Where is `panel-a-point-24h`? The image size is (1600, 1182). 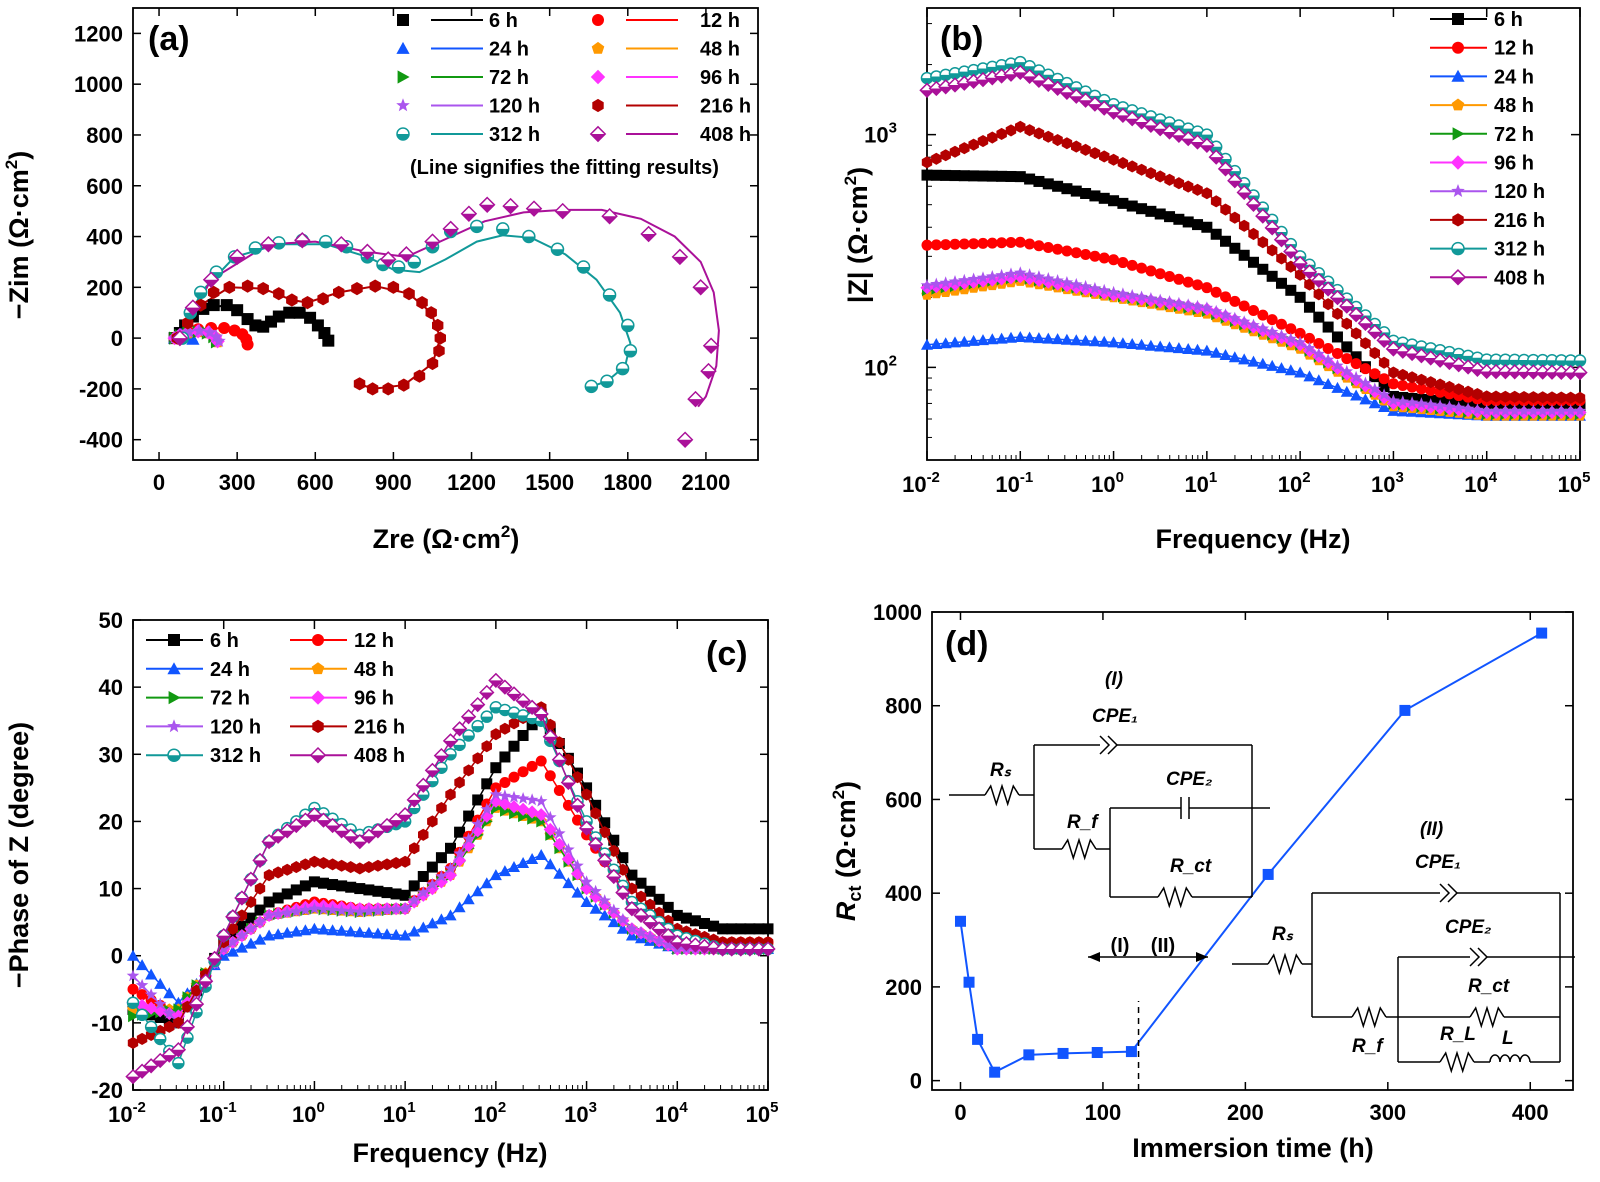 panel-a-point-24h is located at coordinates (193, 338).